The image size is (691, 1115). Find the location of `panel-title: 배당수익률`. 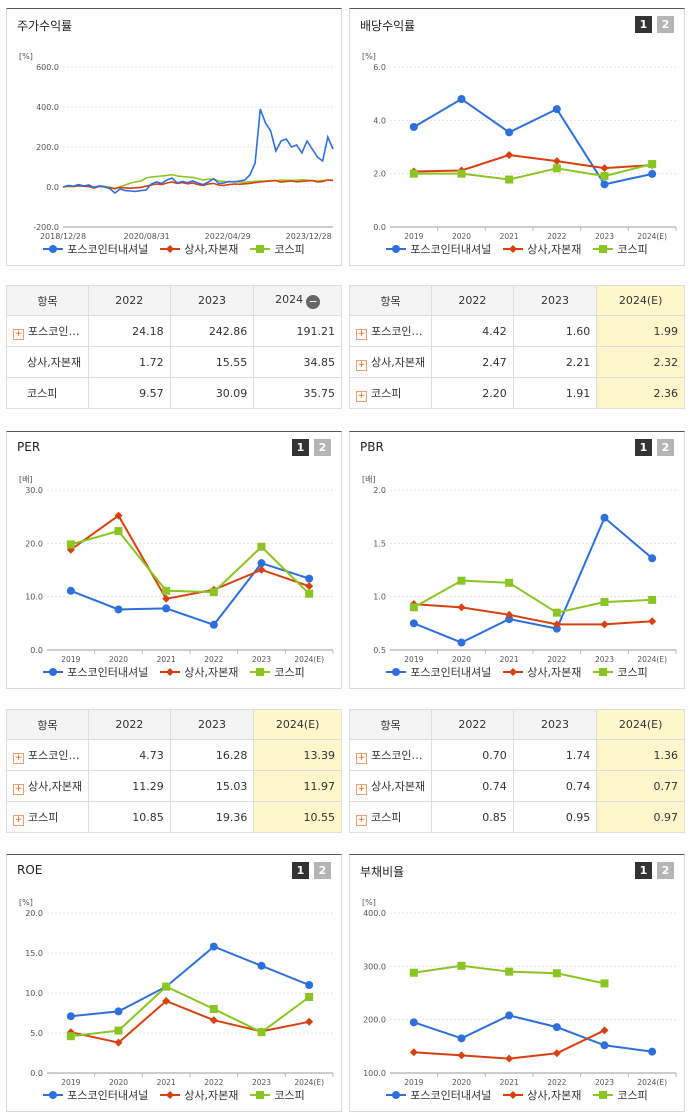

panel-title: 배당수익률 is located at coordinates (388, 26).